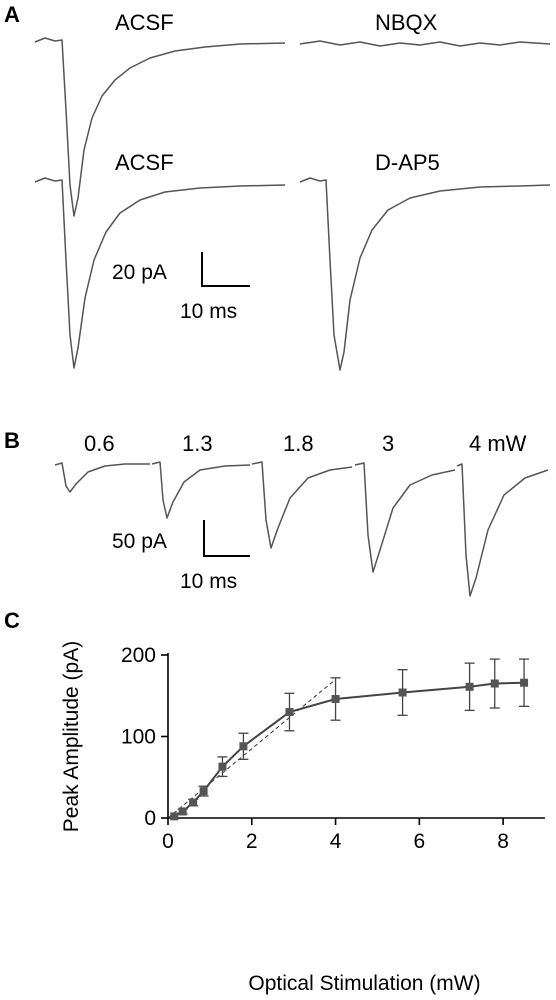  I want to click on label-power-0: 0.6, so click(99, 443).